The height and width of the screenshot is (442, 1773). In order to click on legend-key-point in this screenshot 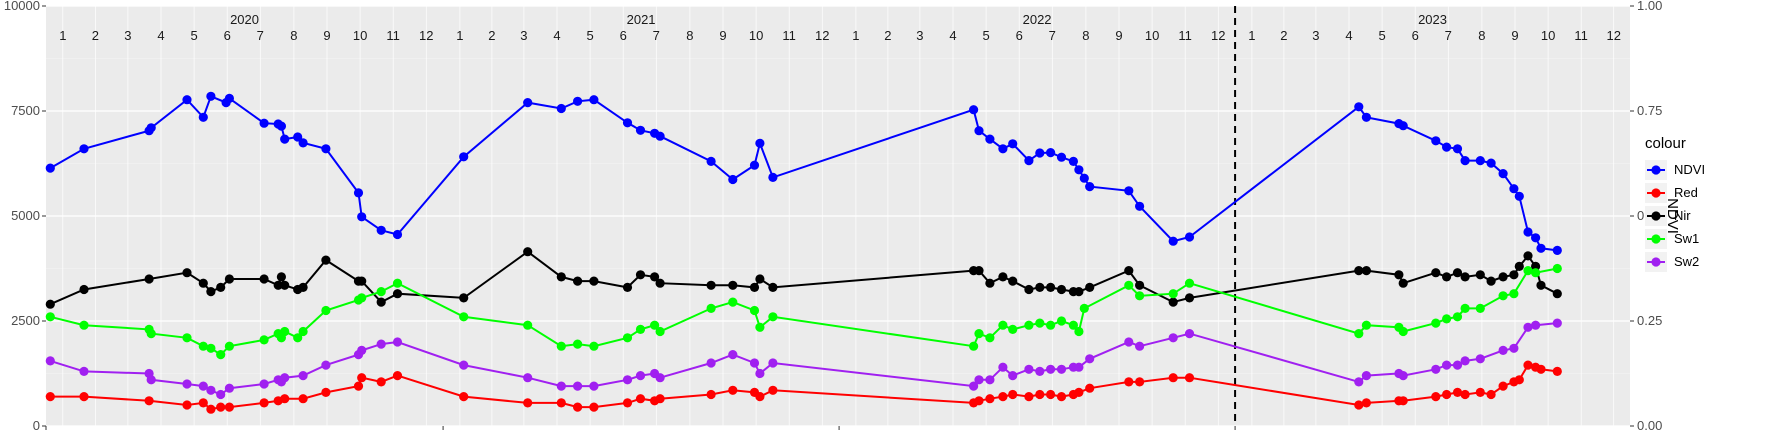, I will do `click(1656, 216)`.